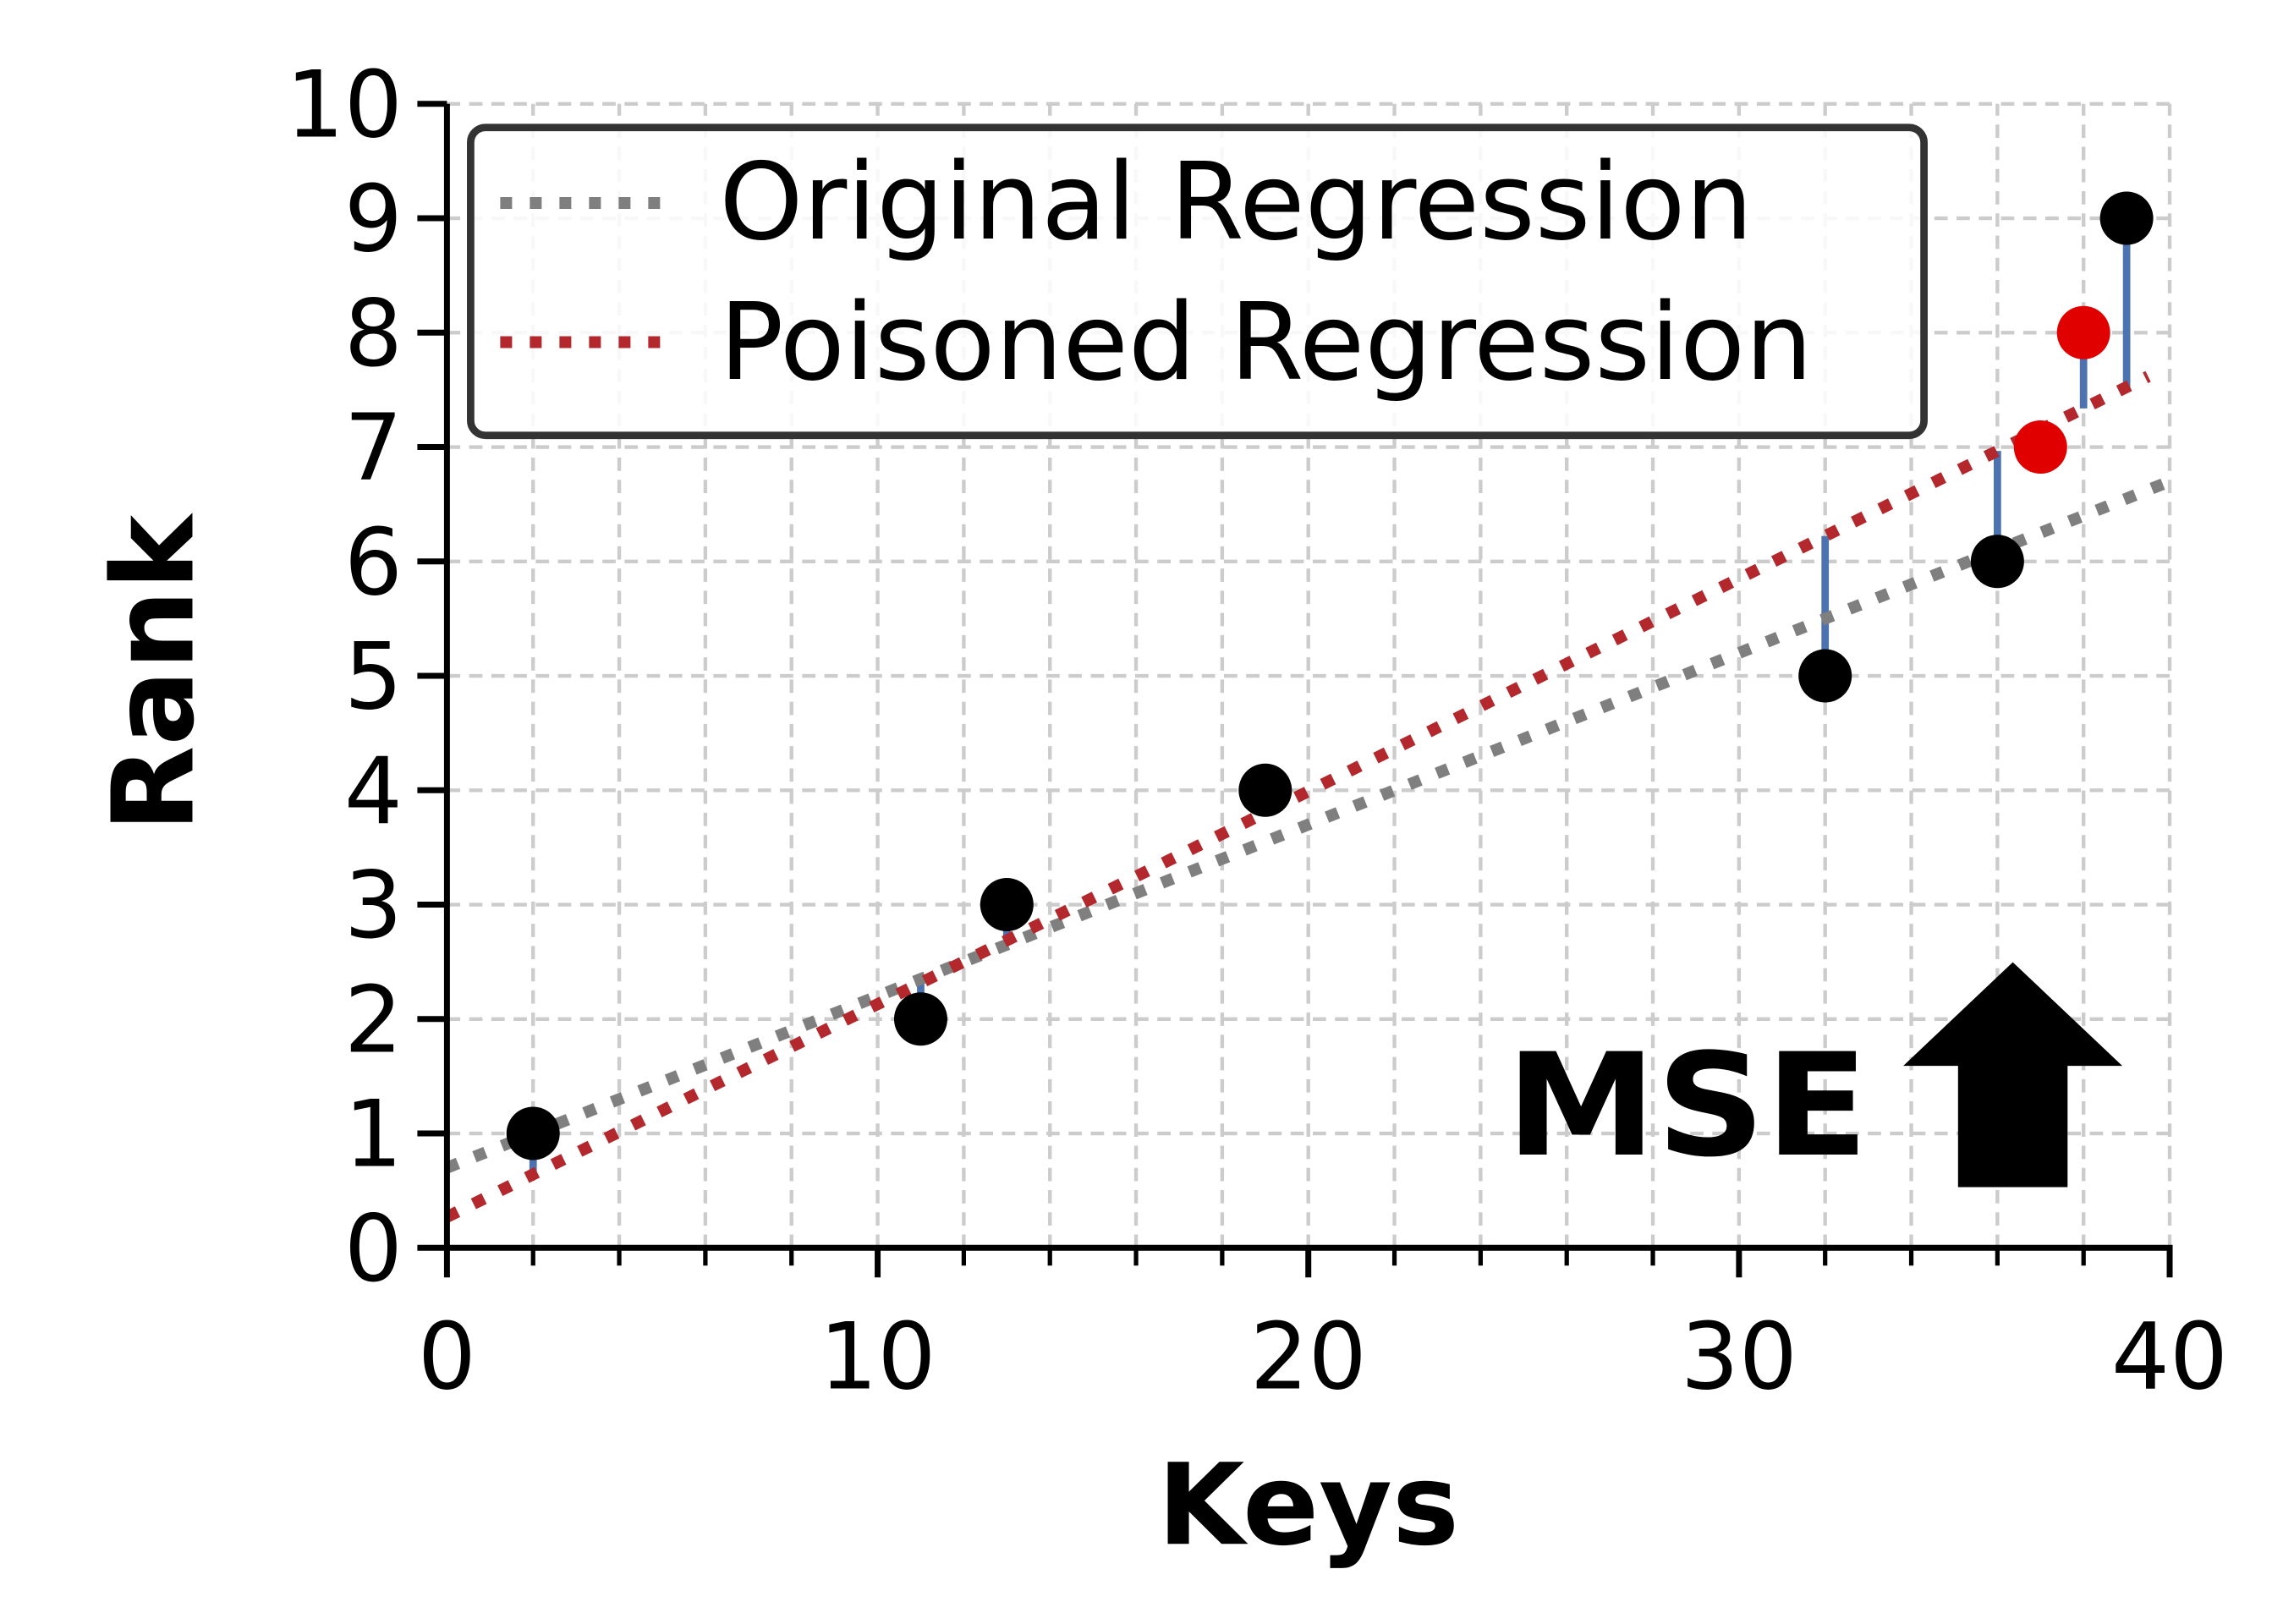 The width and height of the screenshot is (2294, 1624). I want to click on legend-poisoned-label: Poisoned Regression, so click(1266, 342).